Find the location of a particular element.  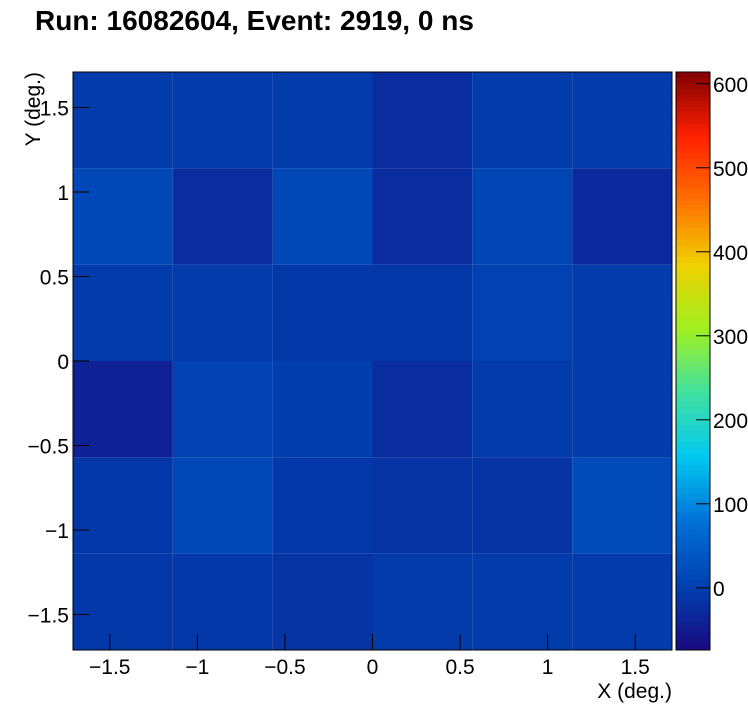

colorbar-frame is located at coordinates (693, 361).